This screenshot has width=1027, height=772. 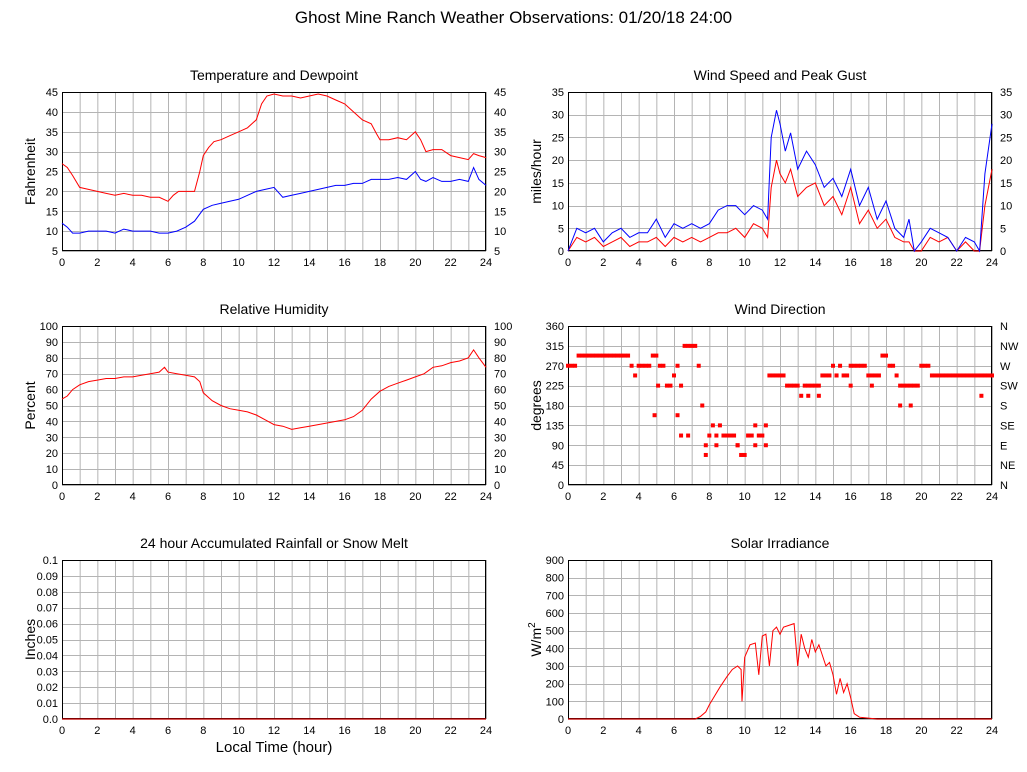 I want to click on series-points, so click(x=780, y=400).